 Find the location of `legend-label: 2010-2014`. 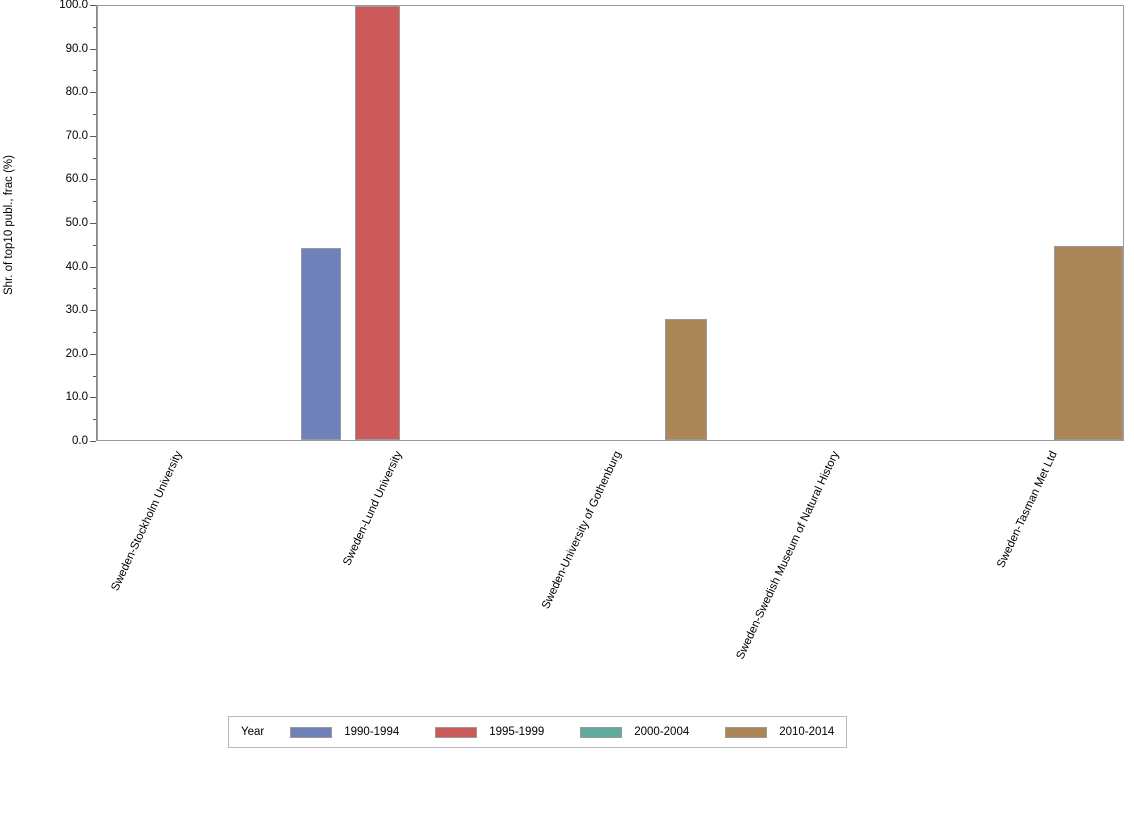

legend-label: 2010-2014 is located at coordinates (807, 732).